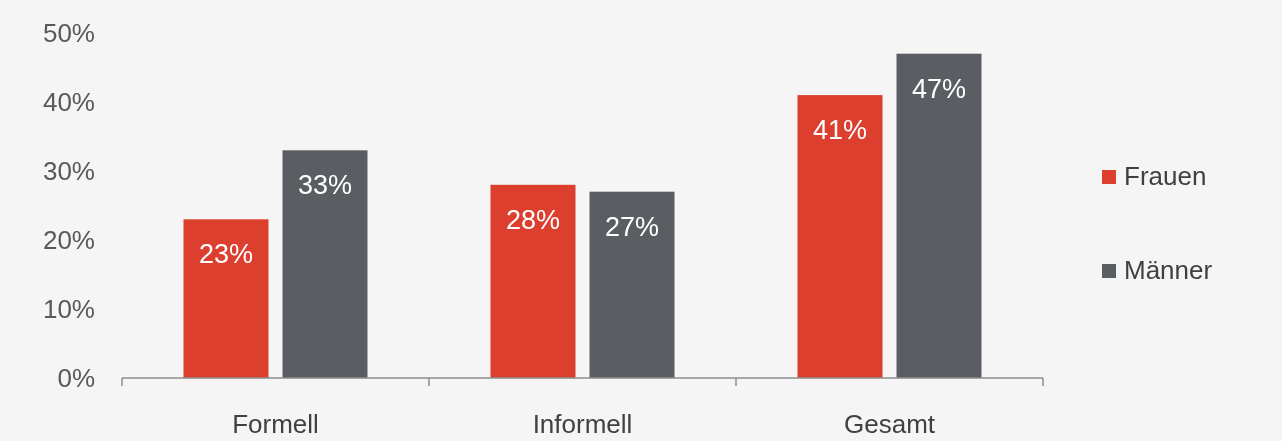  What do you see at coordinates (632, 226) in the screenshot?
I see `data-label: 27%` at bounding box center [632, 226].